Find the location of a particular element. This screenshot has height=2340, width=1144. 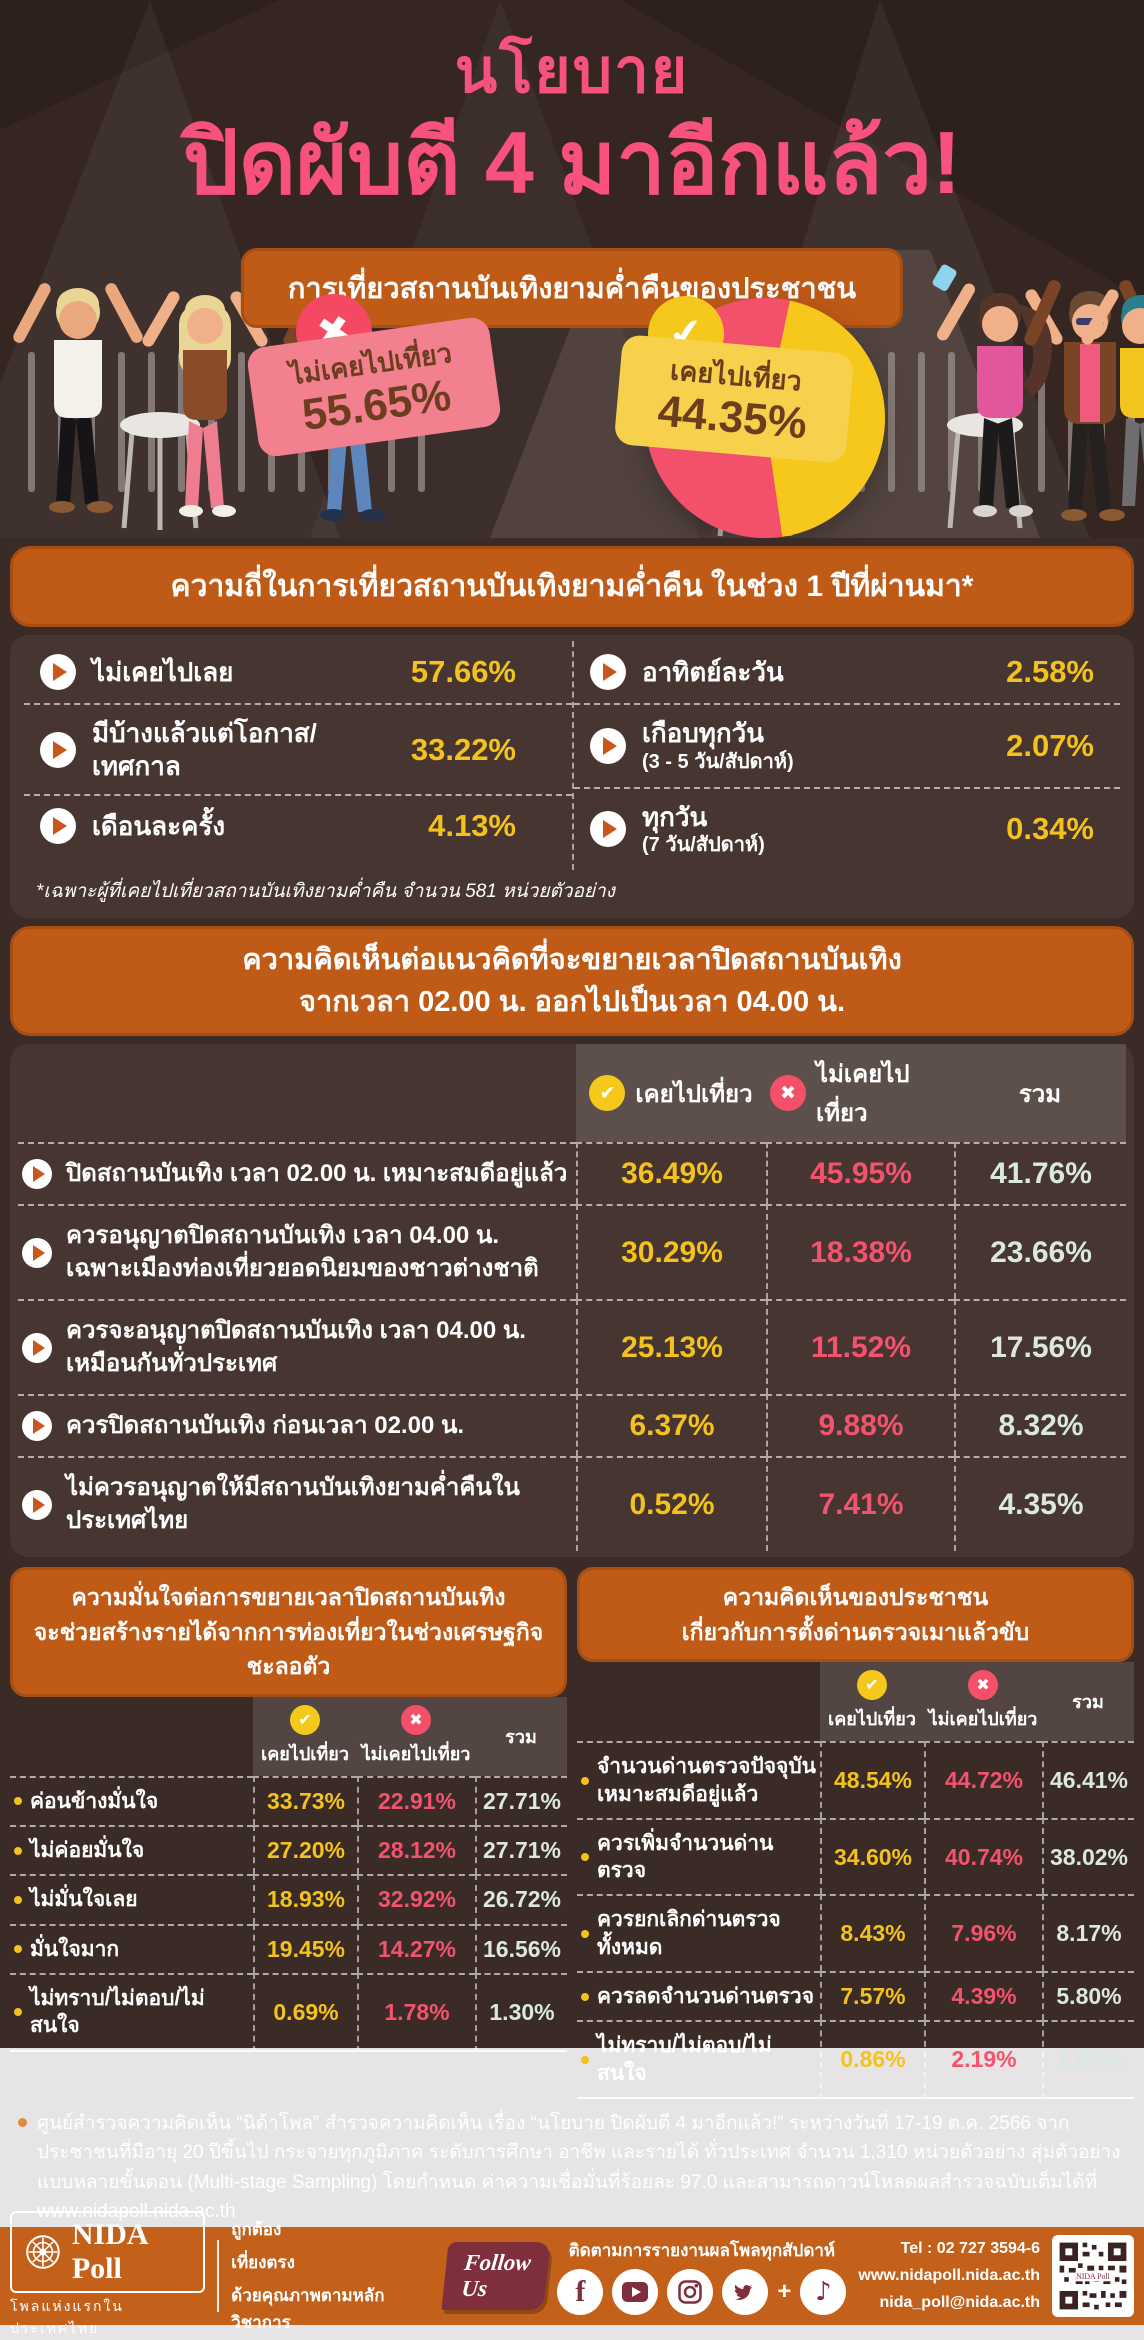

checkpoint-row-label: ควรลดจำนวนด่านตรวจ is located at coordinates (698, 1995).